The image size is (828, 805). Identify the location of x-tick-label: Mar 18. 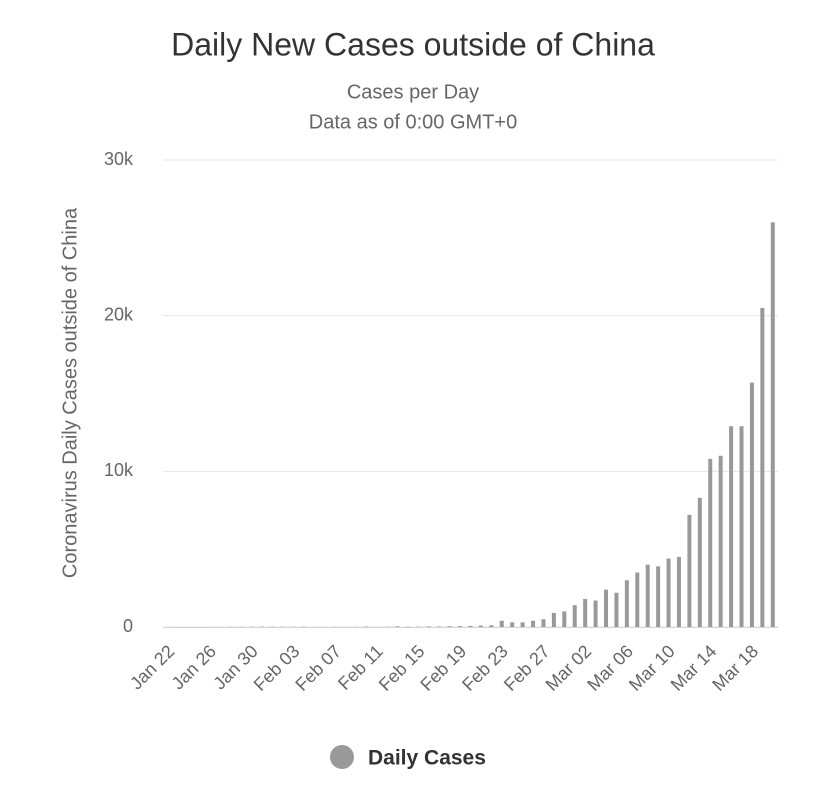
(735, 668).